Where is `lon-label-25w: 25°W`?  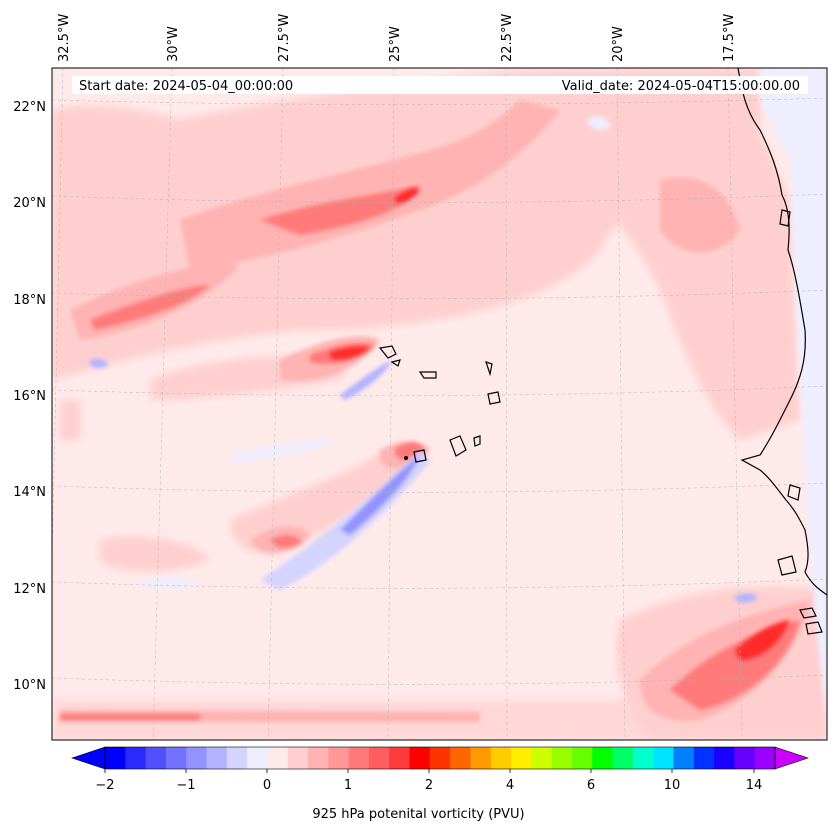
lon-label-25w: 25°W is located at coordinates (395, 44).